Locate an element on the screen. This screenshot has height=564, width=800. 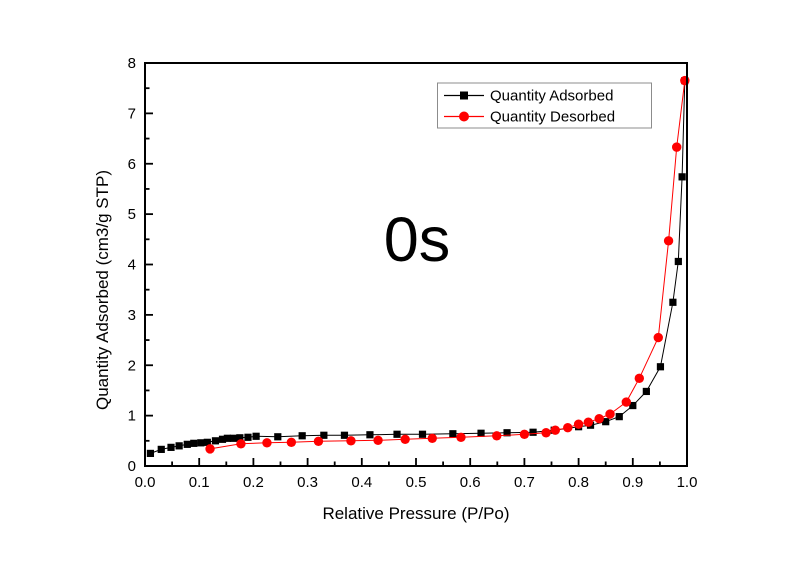
y-tick-label: 4 is located at coordinates (132, 265).